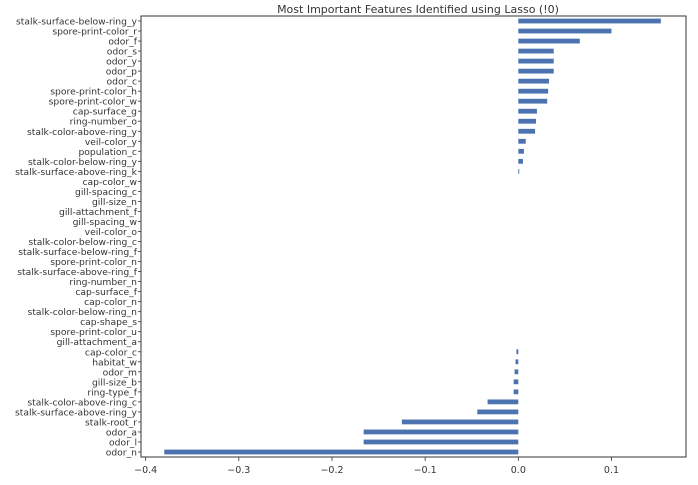 The image size is (698, 485). Describe the element at coordinates (331, 470) in the screenshot. I see `x-tick-label: −0.2` at that location.